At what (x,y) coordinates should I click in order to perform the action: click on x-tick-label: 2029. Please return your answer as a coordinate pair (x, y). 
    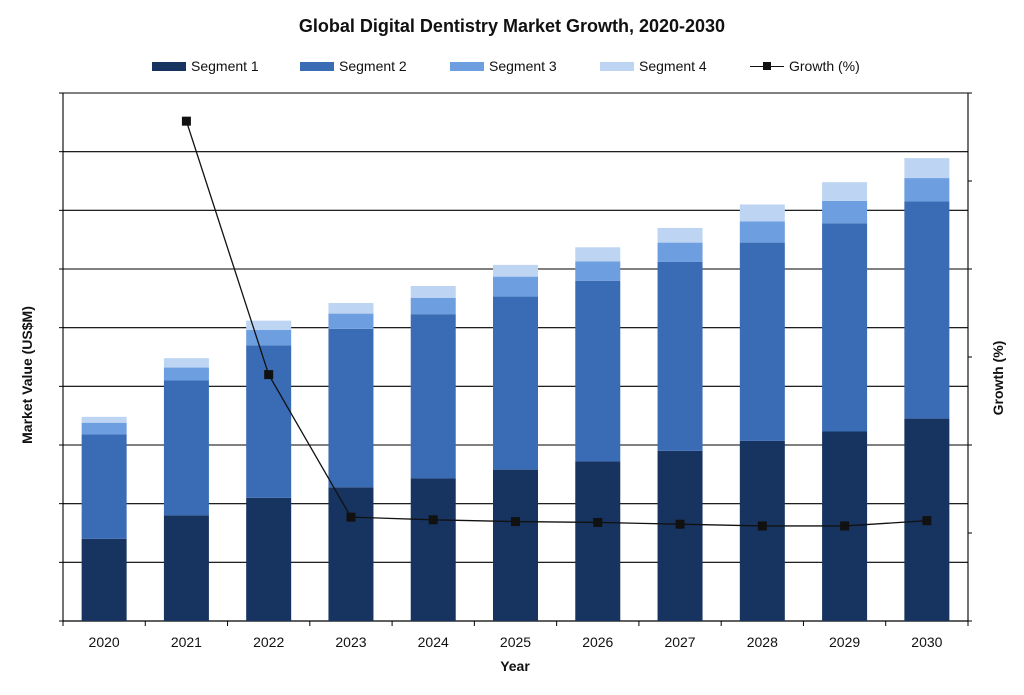
    Looking at the image, I should click on (844, 642).